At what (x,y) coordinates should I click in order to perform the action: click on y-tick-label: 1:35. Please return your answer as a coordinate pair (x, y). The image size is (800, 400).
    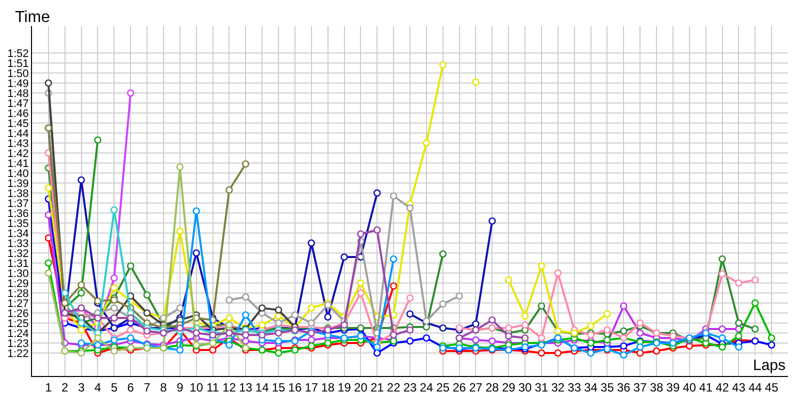
    Looking at the image, I should click on (18, 224).